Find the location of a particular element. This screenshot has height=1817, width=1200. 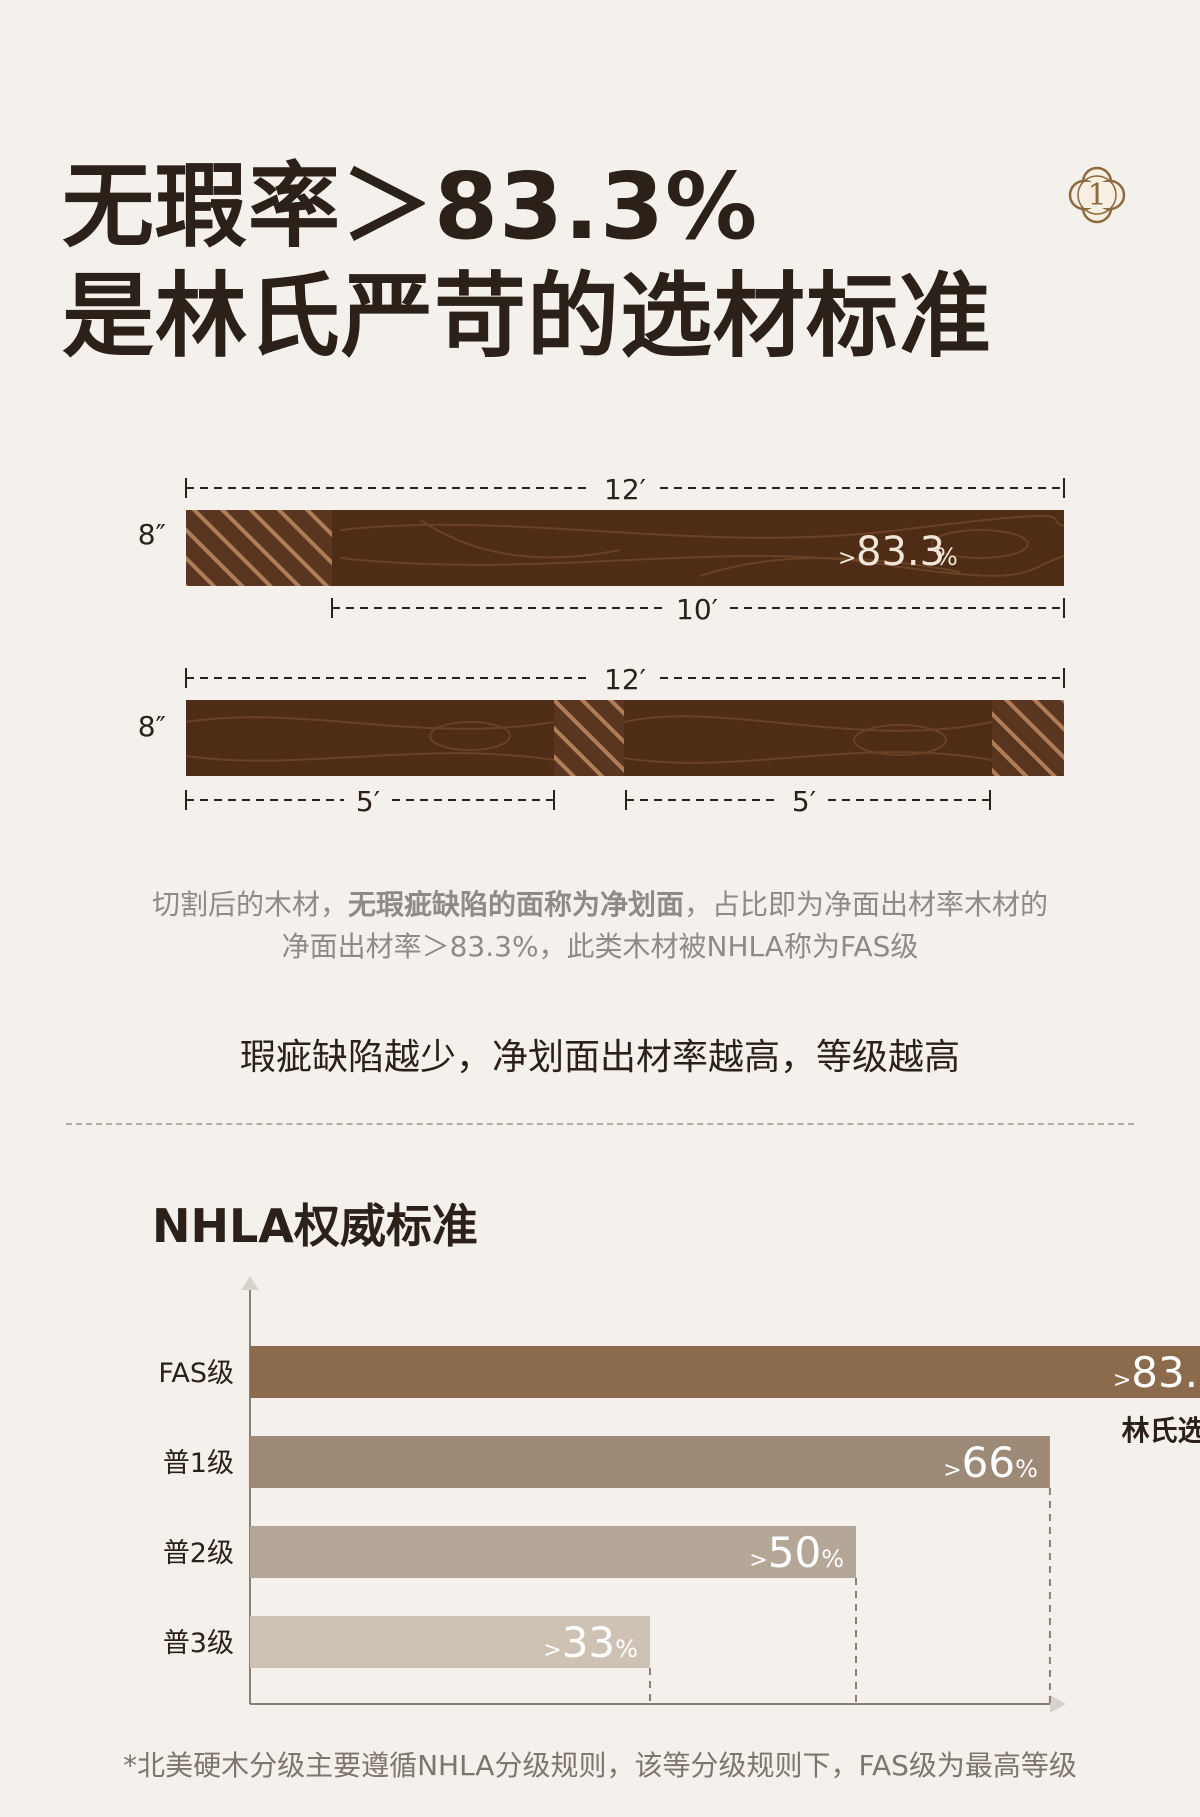

caption-part-2: ，占比即为净面出材率木材的 is located at coordinates (866, 904).